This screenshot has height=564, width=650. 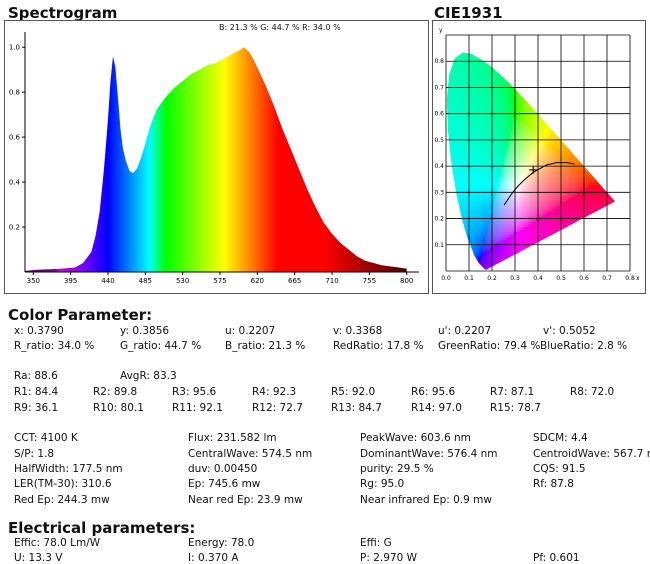 I want to click on param-b-ratio: B_ratio: 21.3 %, so click(x=265, y=346).